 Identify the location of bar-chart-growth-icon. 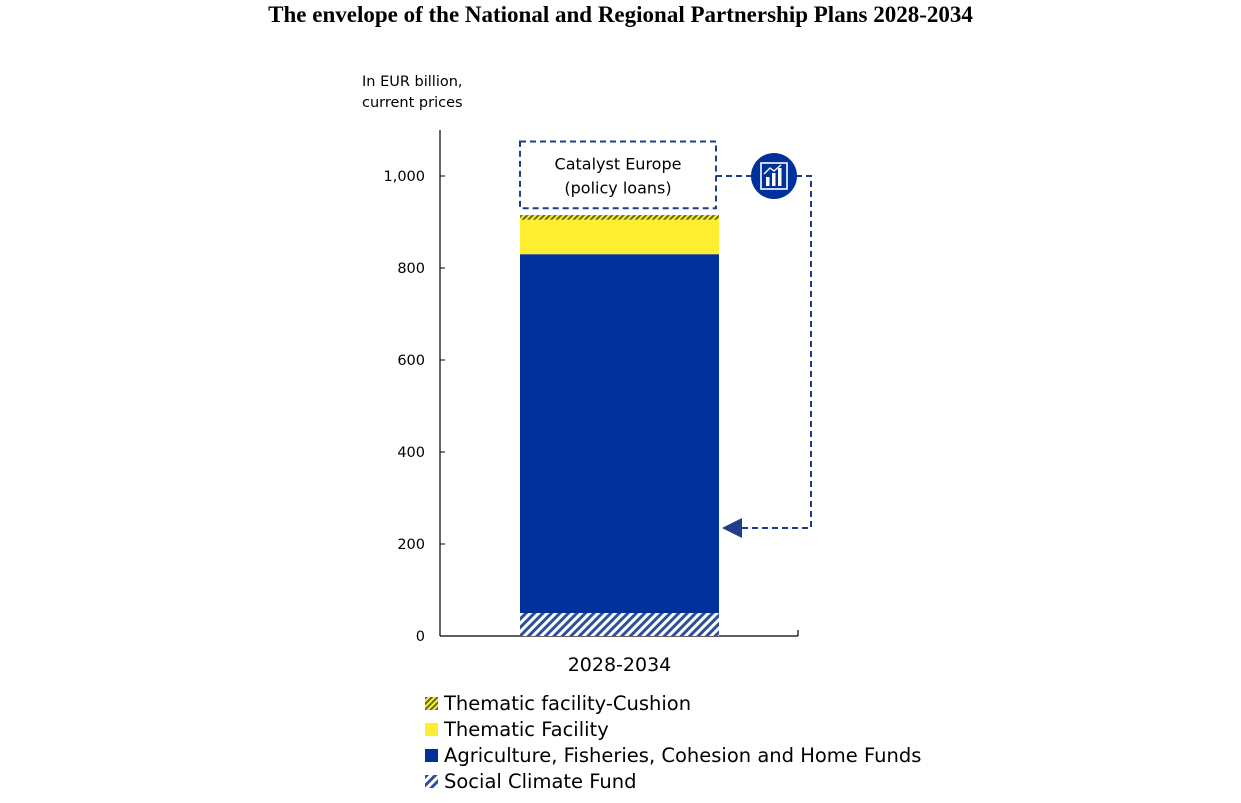
(774, 176).